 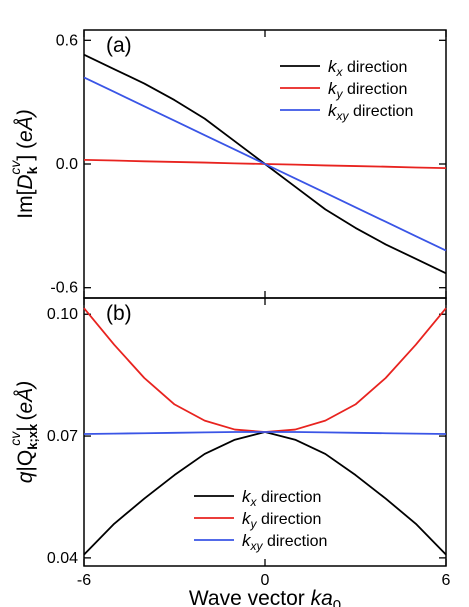 I want to click on y-tick-label: -0.6, so click(x=64, y=288).